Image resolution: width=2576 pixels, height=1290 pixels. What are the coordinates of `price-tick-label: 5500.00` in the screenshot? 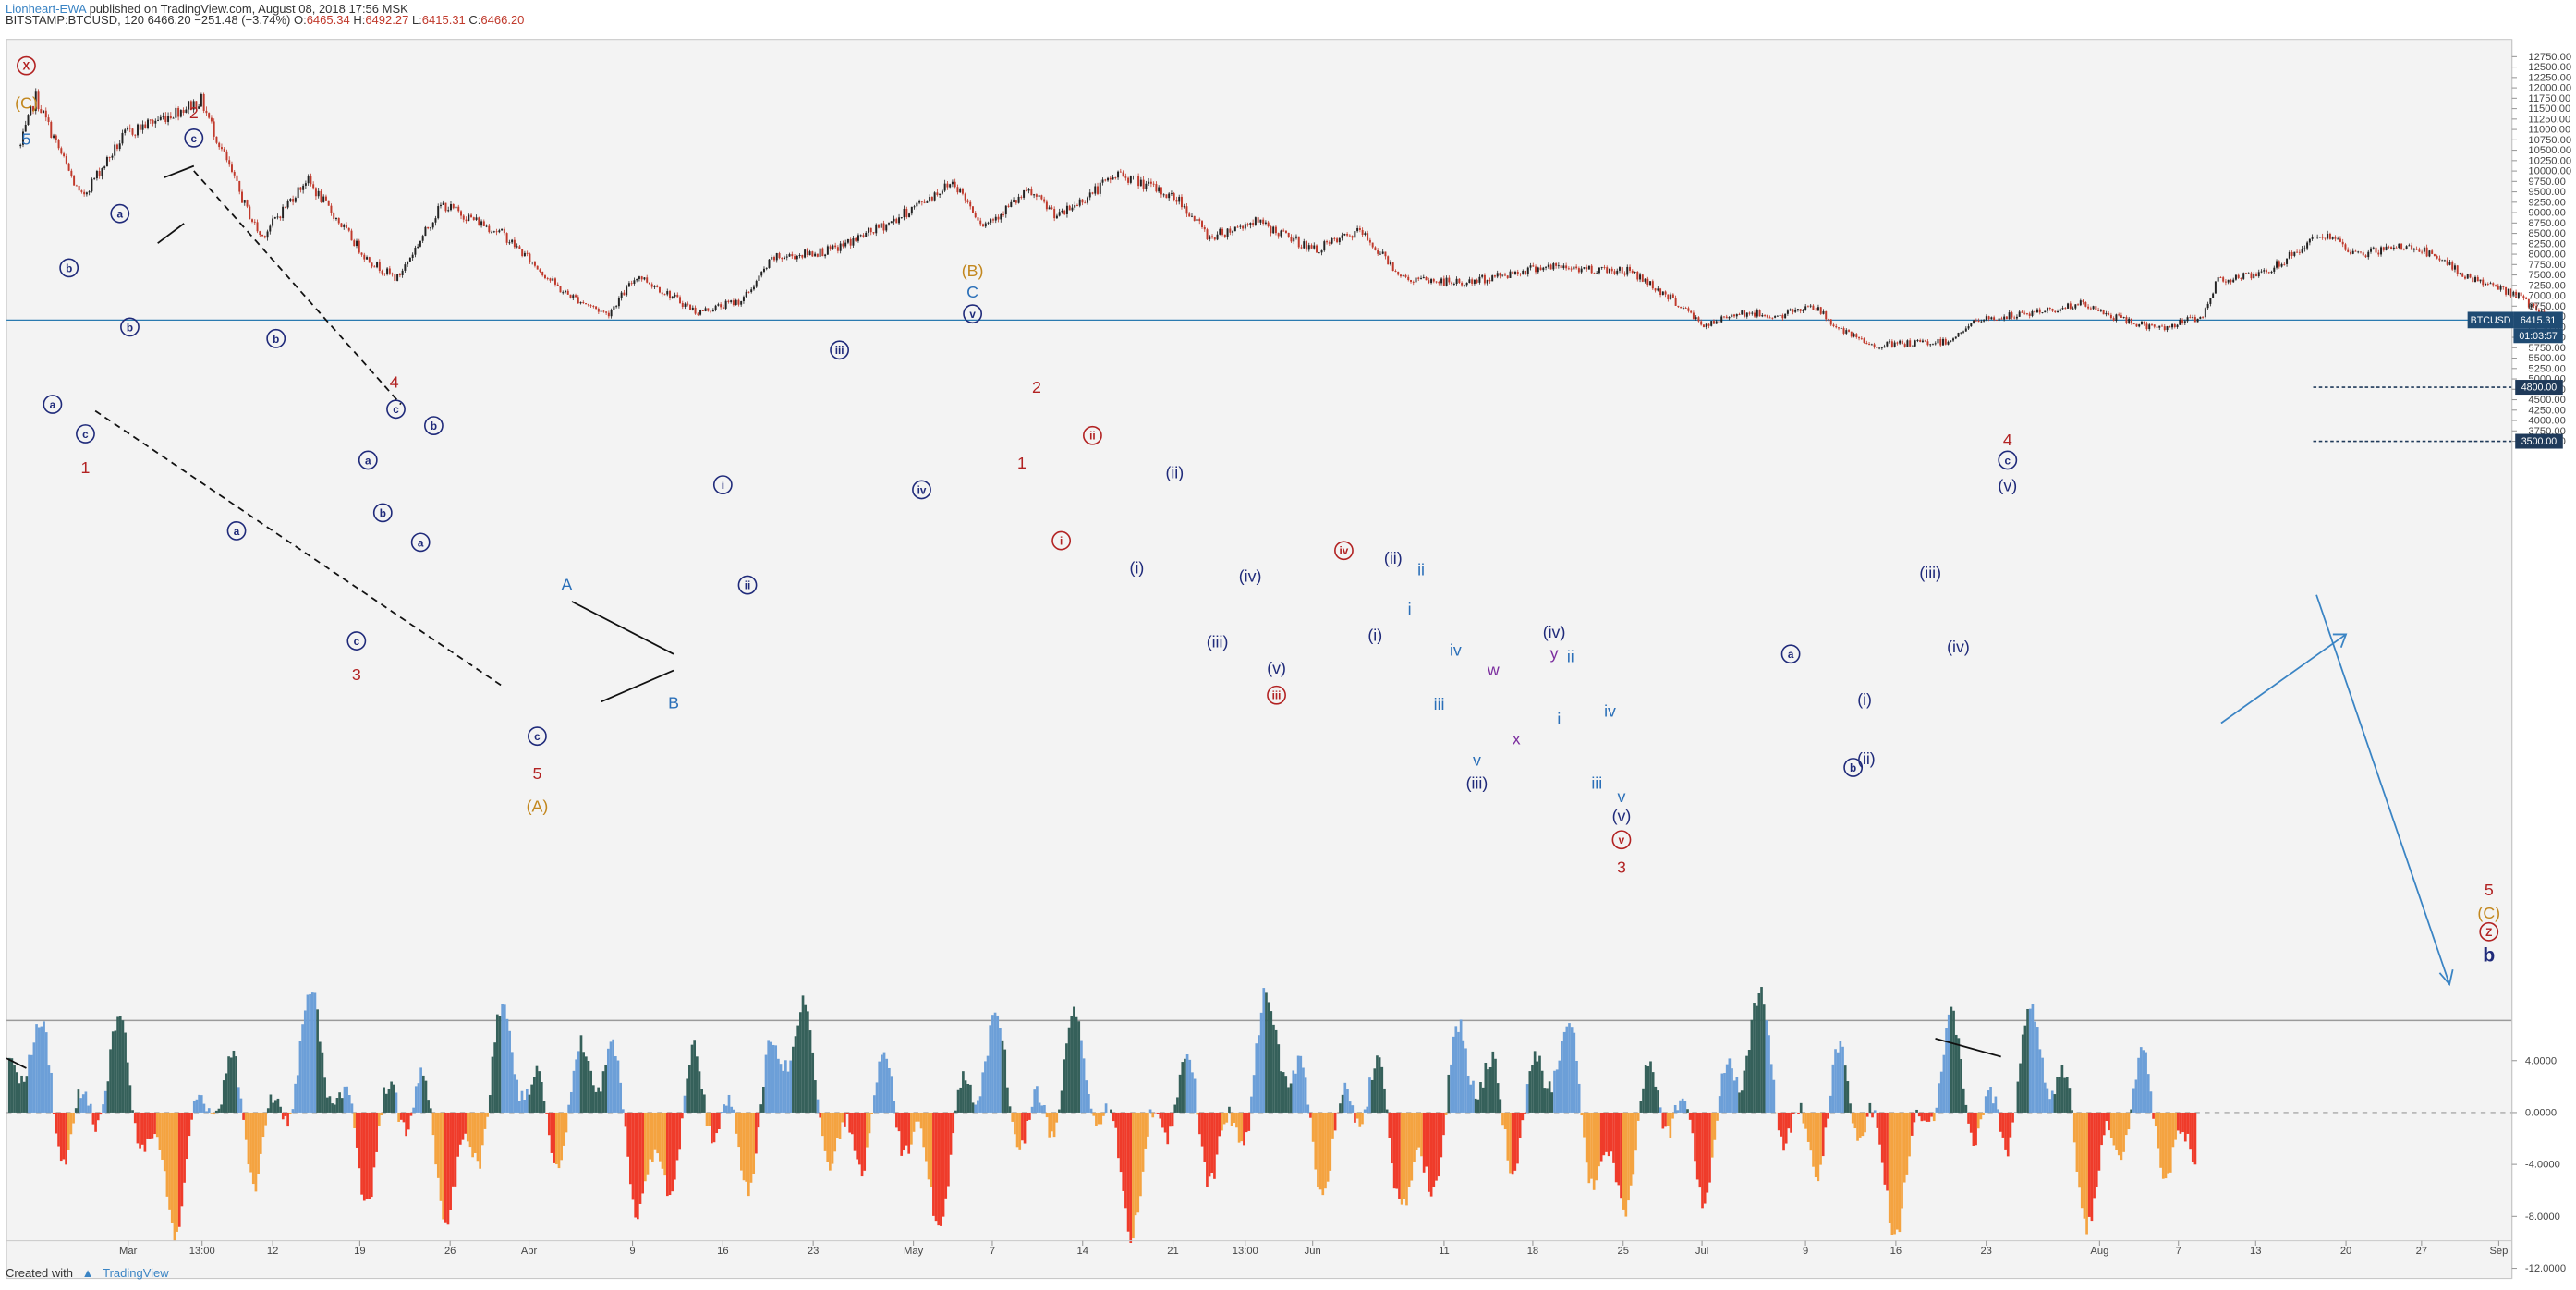 It's located at (2546, 359).